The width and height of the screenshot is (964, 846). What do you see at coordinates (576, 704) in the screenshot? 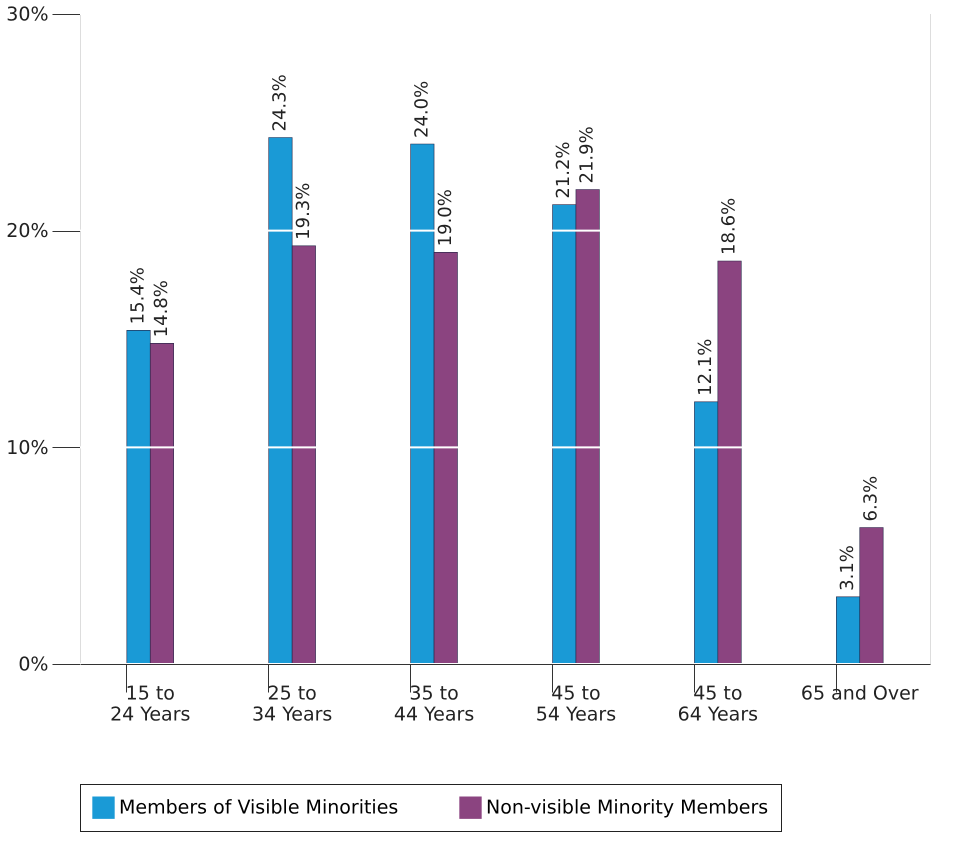
I see `x-tick-label: 45 to 54 Years` at bounding box center [576, 704].